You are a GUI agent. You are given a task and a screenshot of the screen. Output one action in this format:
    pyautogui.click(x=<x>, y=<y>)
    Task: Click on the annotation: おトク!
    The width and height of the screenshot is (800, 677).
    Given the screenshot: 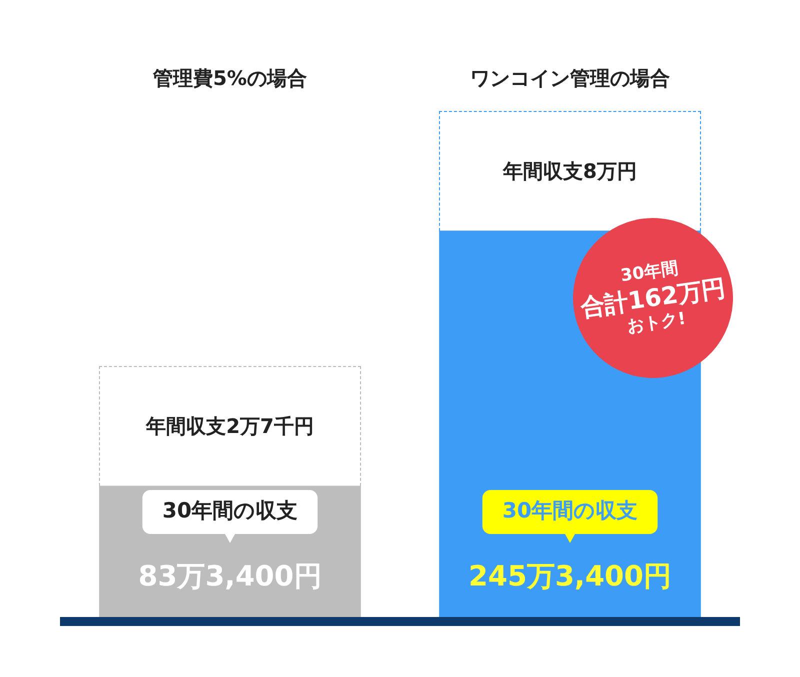 What is the action you would take?
    pyautogui.click(x=657, y=323)
    